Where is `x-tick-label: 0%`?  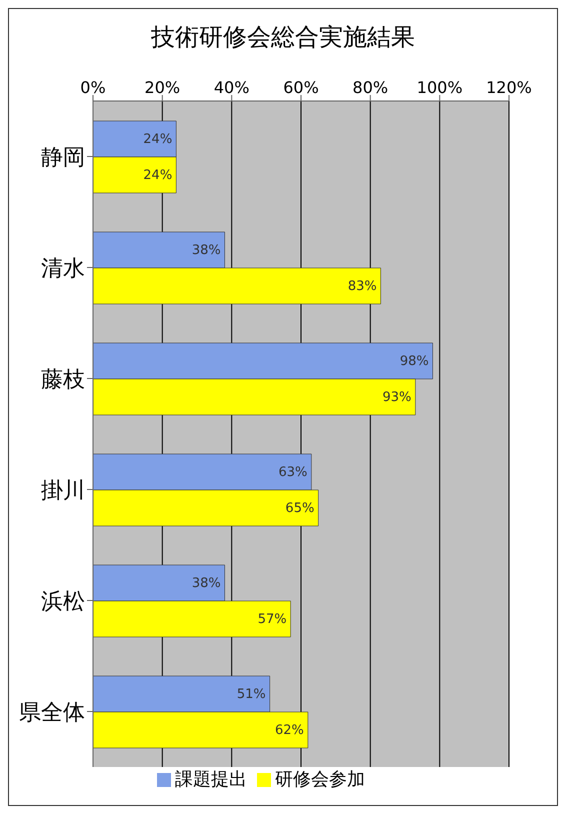 x-tick-label: 0% is located at coordinates (93, 87).